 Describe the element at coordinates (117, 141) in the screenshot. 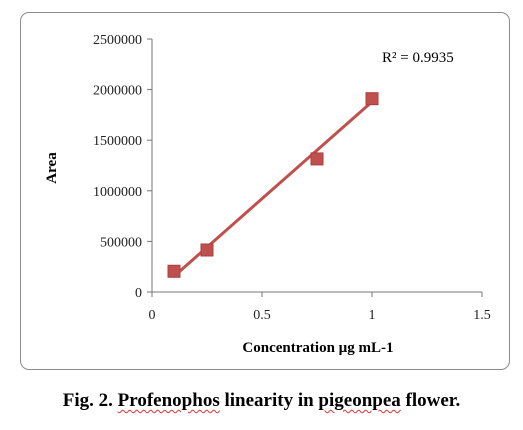

I see `y-tick-label: 1500000` at that location.